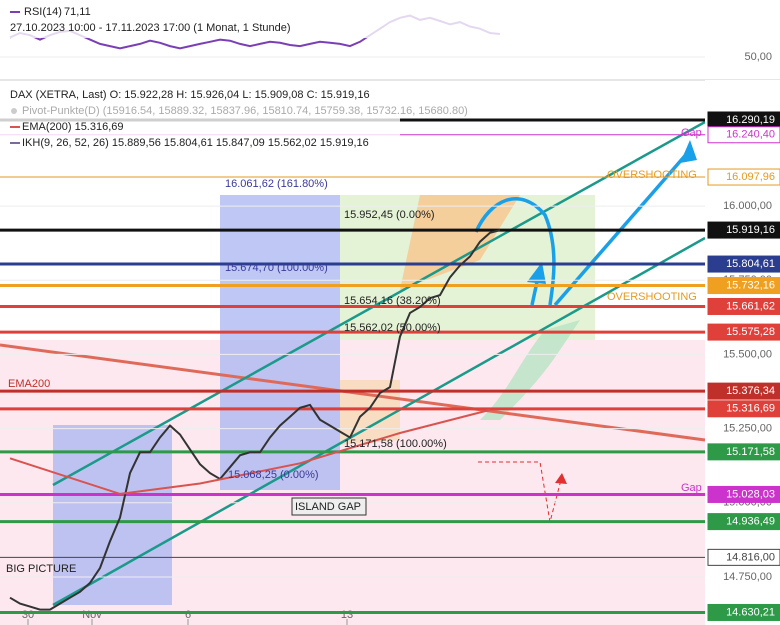  I want to click on y-tick-label: 15.500,00, so click(747, 354).